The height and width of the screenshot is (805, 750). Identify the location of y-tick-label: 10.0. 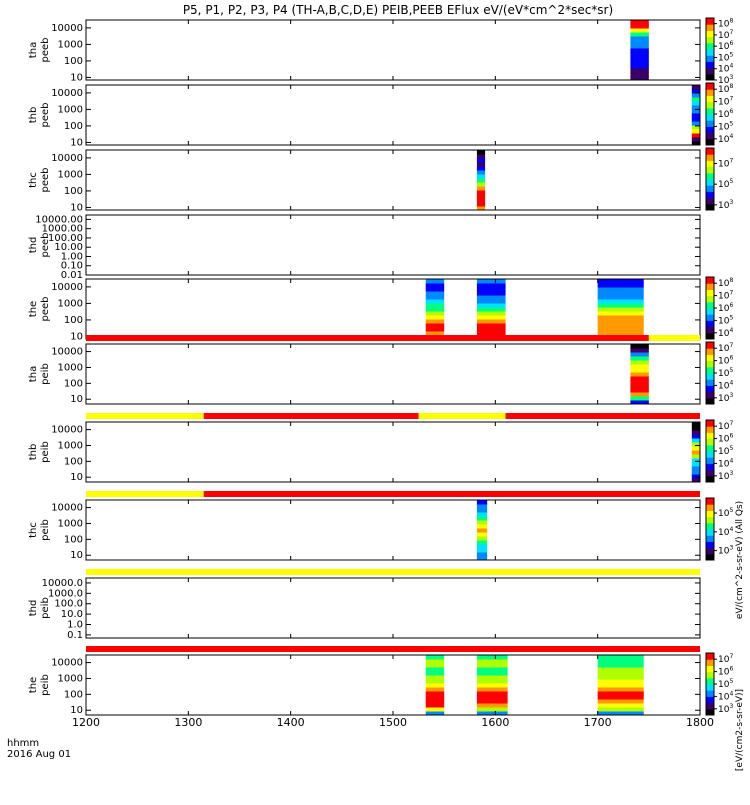
(72, 614).